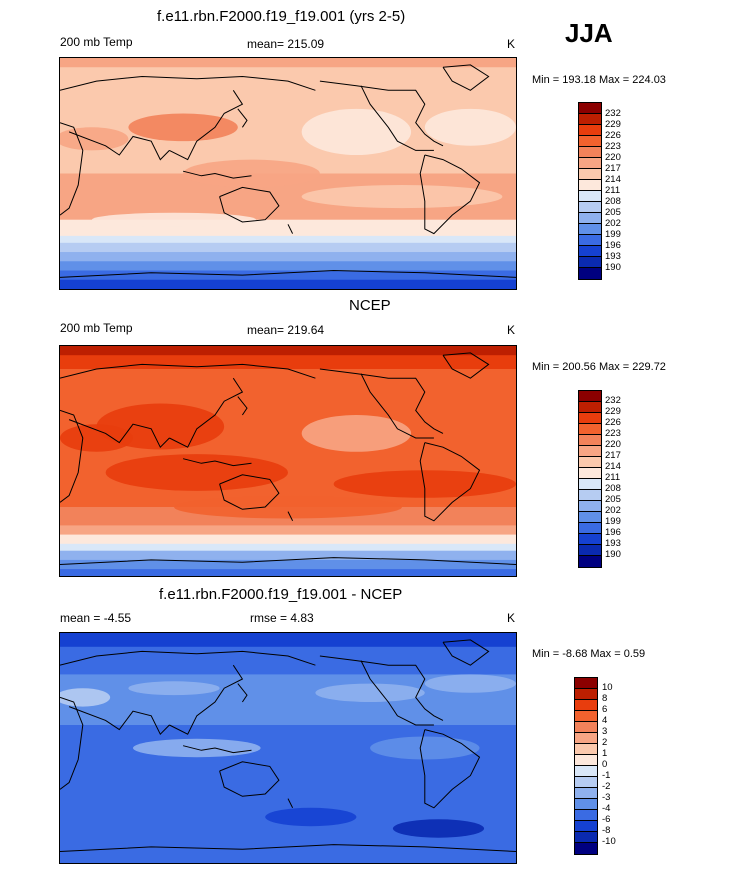 Image resolution: width=733 pixels, height=872 pixels. Describe the element at coordinates (606, 819) in the screenshot. I see `colorbar-tick-label: -6` at that location.